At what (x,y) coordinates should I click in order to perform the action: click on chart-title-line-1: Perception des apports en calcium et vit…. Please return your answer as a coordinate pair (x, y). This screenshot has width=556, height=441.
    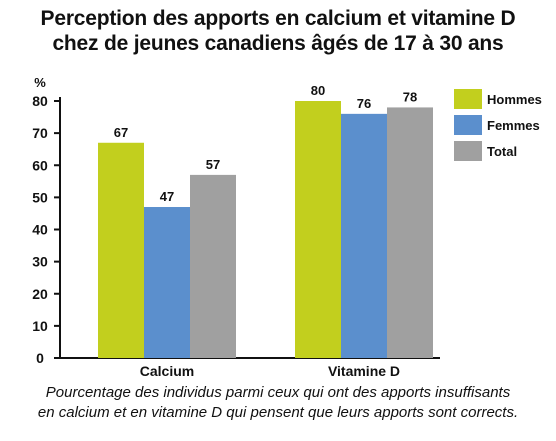
    Looking at the image, I should click on (278, 18).